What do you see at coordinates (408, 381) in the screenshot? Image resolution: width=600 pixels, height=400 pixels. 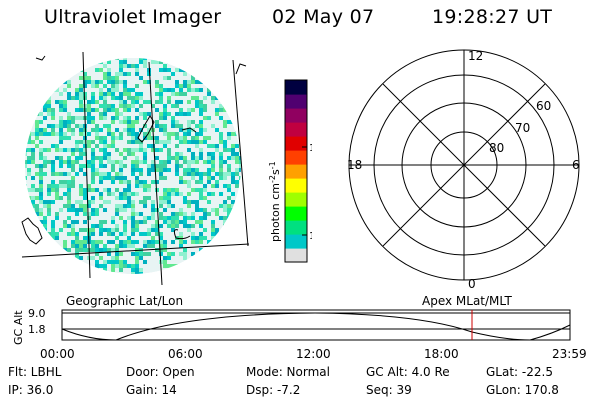 I see `status-col-4: GC Alt: 4.0 Re Seq: 39` at bounding box center [408, 381].